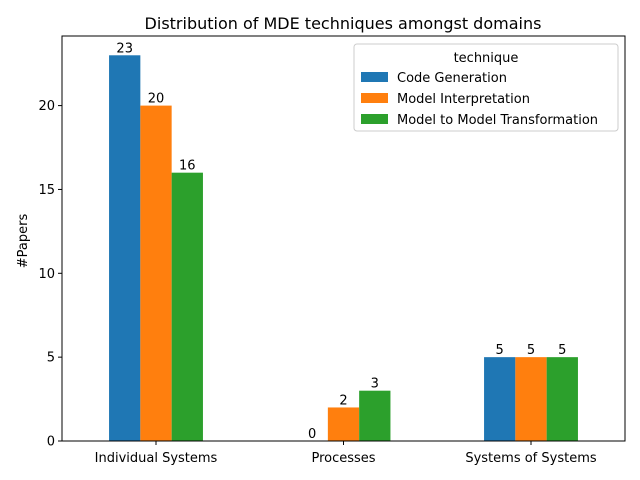 The height and width of the screenshot is (480, 640). Describe the element at coordinates (156, 458) in the screenshot. I see `x-tick-label: Individual Systems` at that location.